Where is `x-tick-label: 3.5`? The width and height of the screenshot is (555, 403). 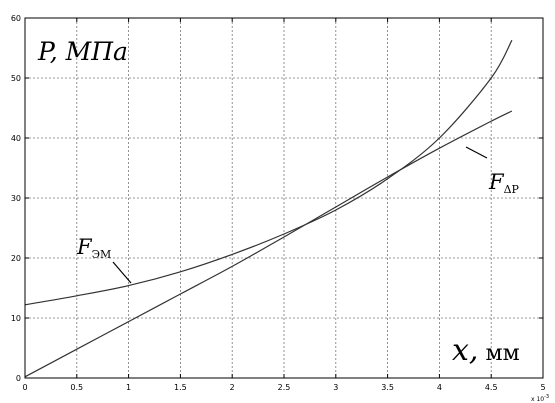 x-tick-label: 3.5 is located at coordinates (387, 387).